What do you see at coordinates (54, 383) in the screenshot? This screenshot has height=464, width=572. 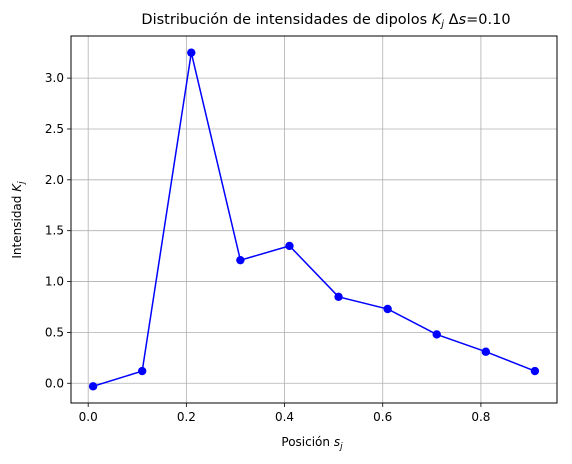 I see `y-tick-label: 0.0` at bounding box center [54, 383].